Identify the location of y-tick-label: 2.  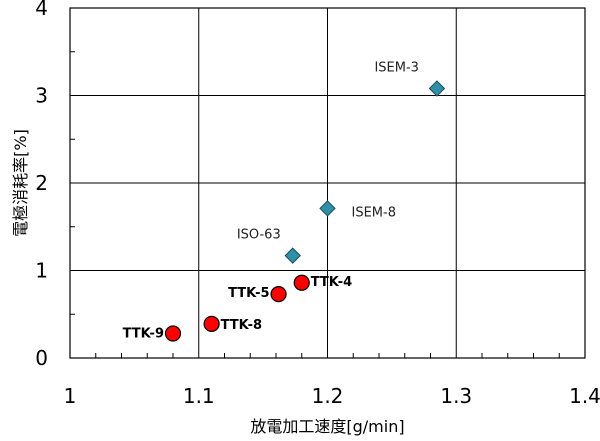
(41, 183).